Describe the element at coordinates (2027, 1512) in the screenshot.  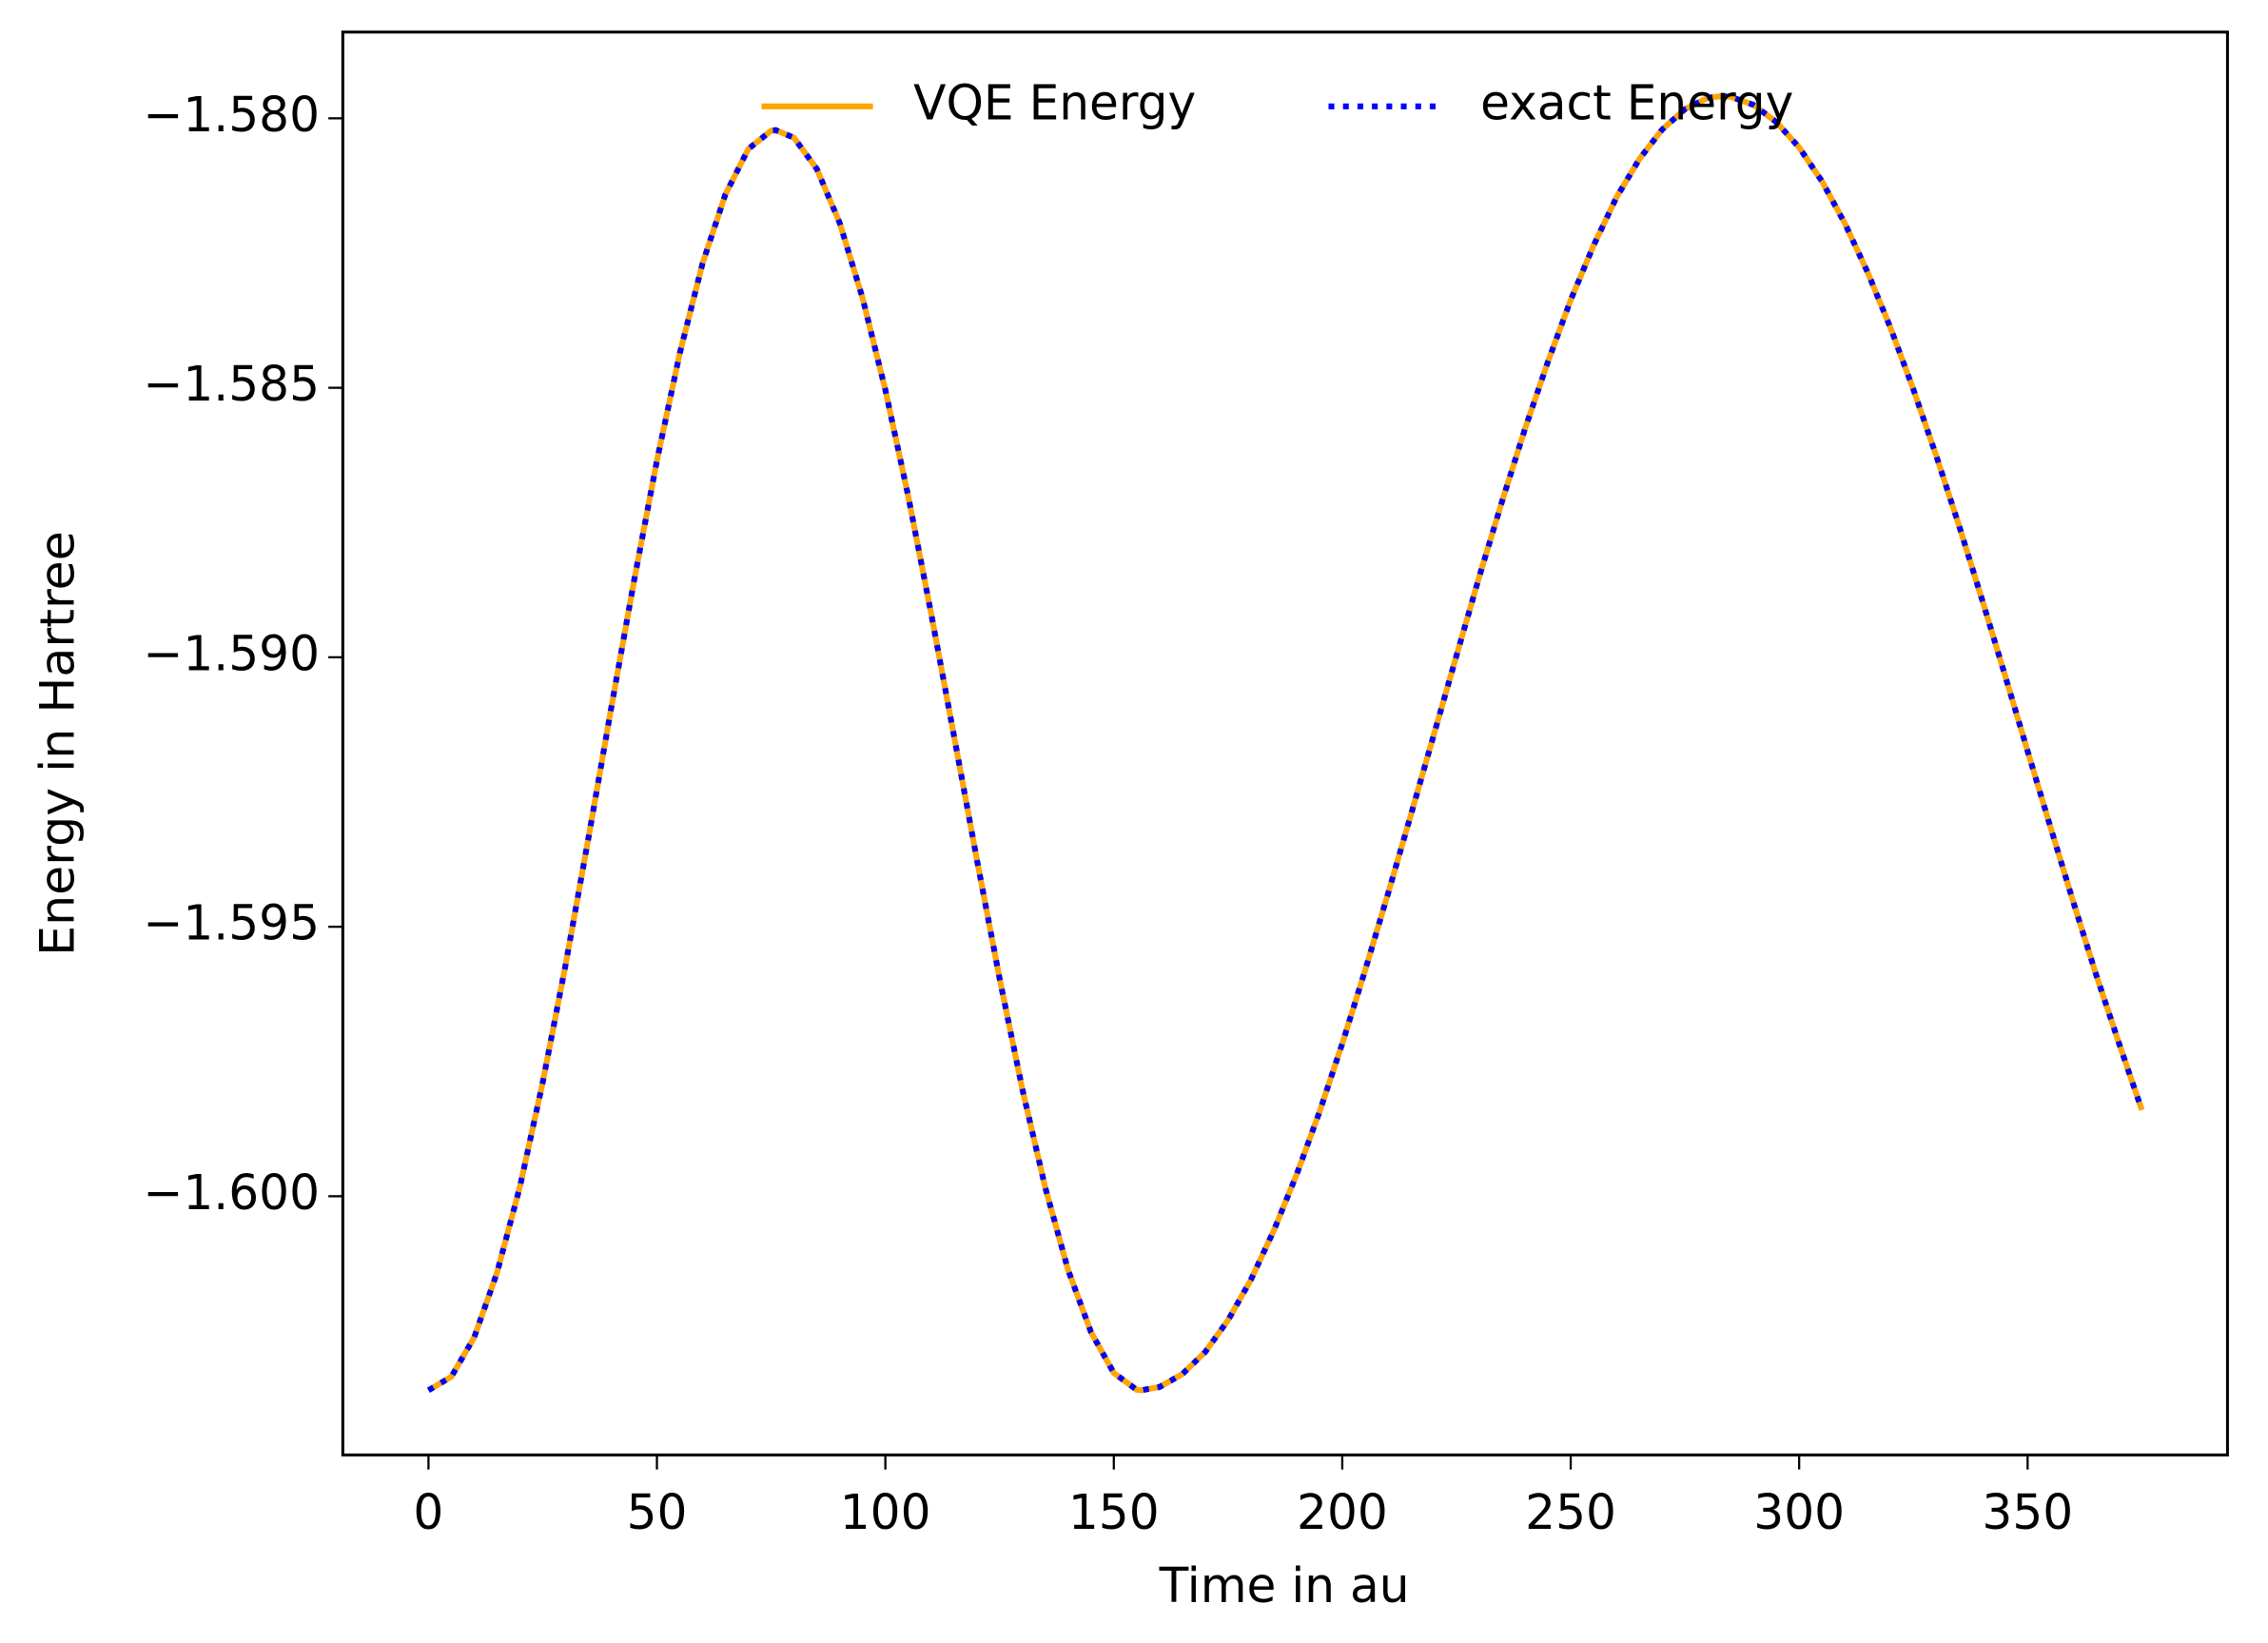
I see `x-tick-label: 350` at that location.